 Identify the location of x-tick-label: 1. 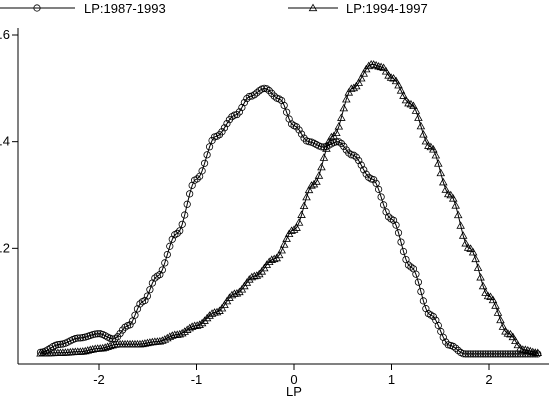
(391, 379).